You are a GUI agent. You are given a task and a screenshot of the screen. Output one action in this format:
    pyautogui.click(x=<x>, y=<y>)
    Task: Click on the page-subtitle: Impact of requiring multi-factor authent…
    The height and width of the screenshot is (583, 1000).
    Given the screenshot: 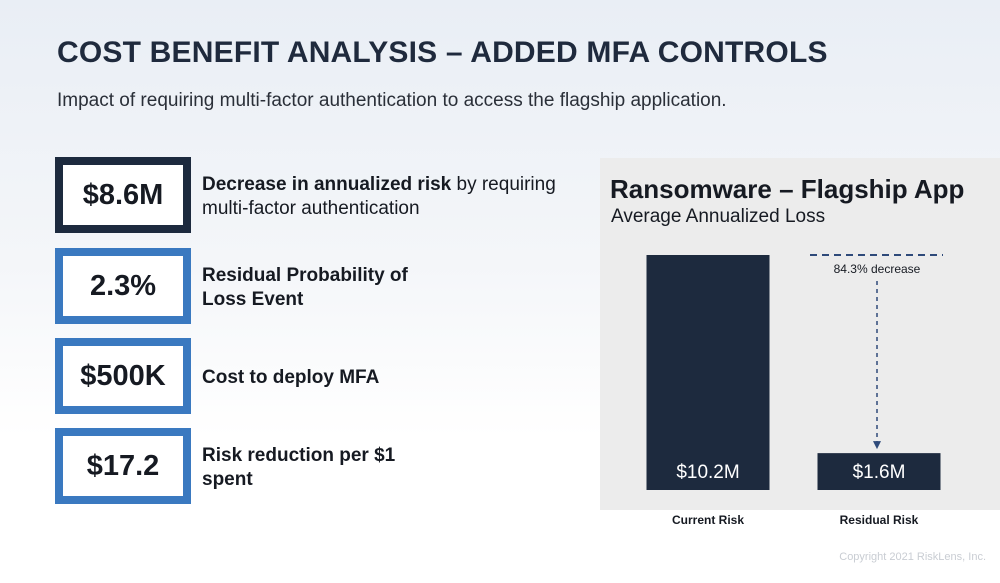 What is the action you would take?
    pyautogui.click(x=392, y=100)
    